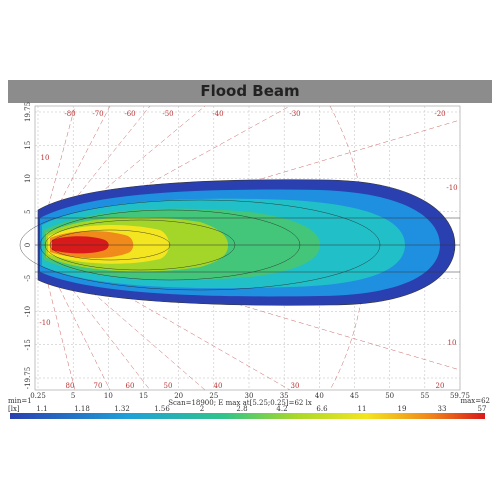 This screenshot has width=500, height=504. I want to click on x-tick-label: 30, so click(249, 396).